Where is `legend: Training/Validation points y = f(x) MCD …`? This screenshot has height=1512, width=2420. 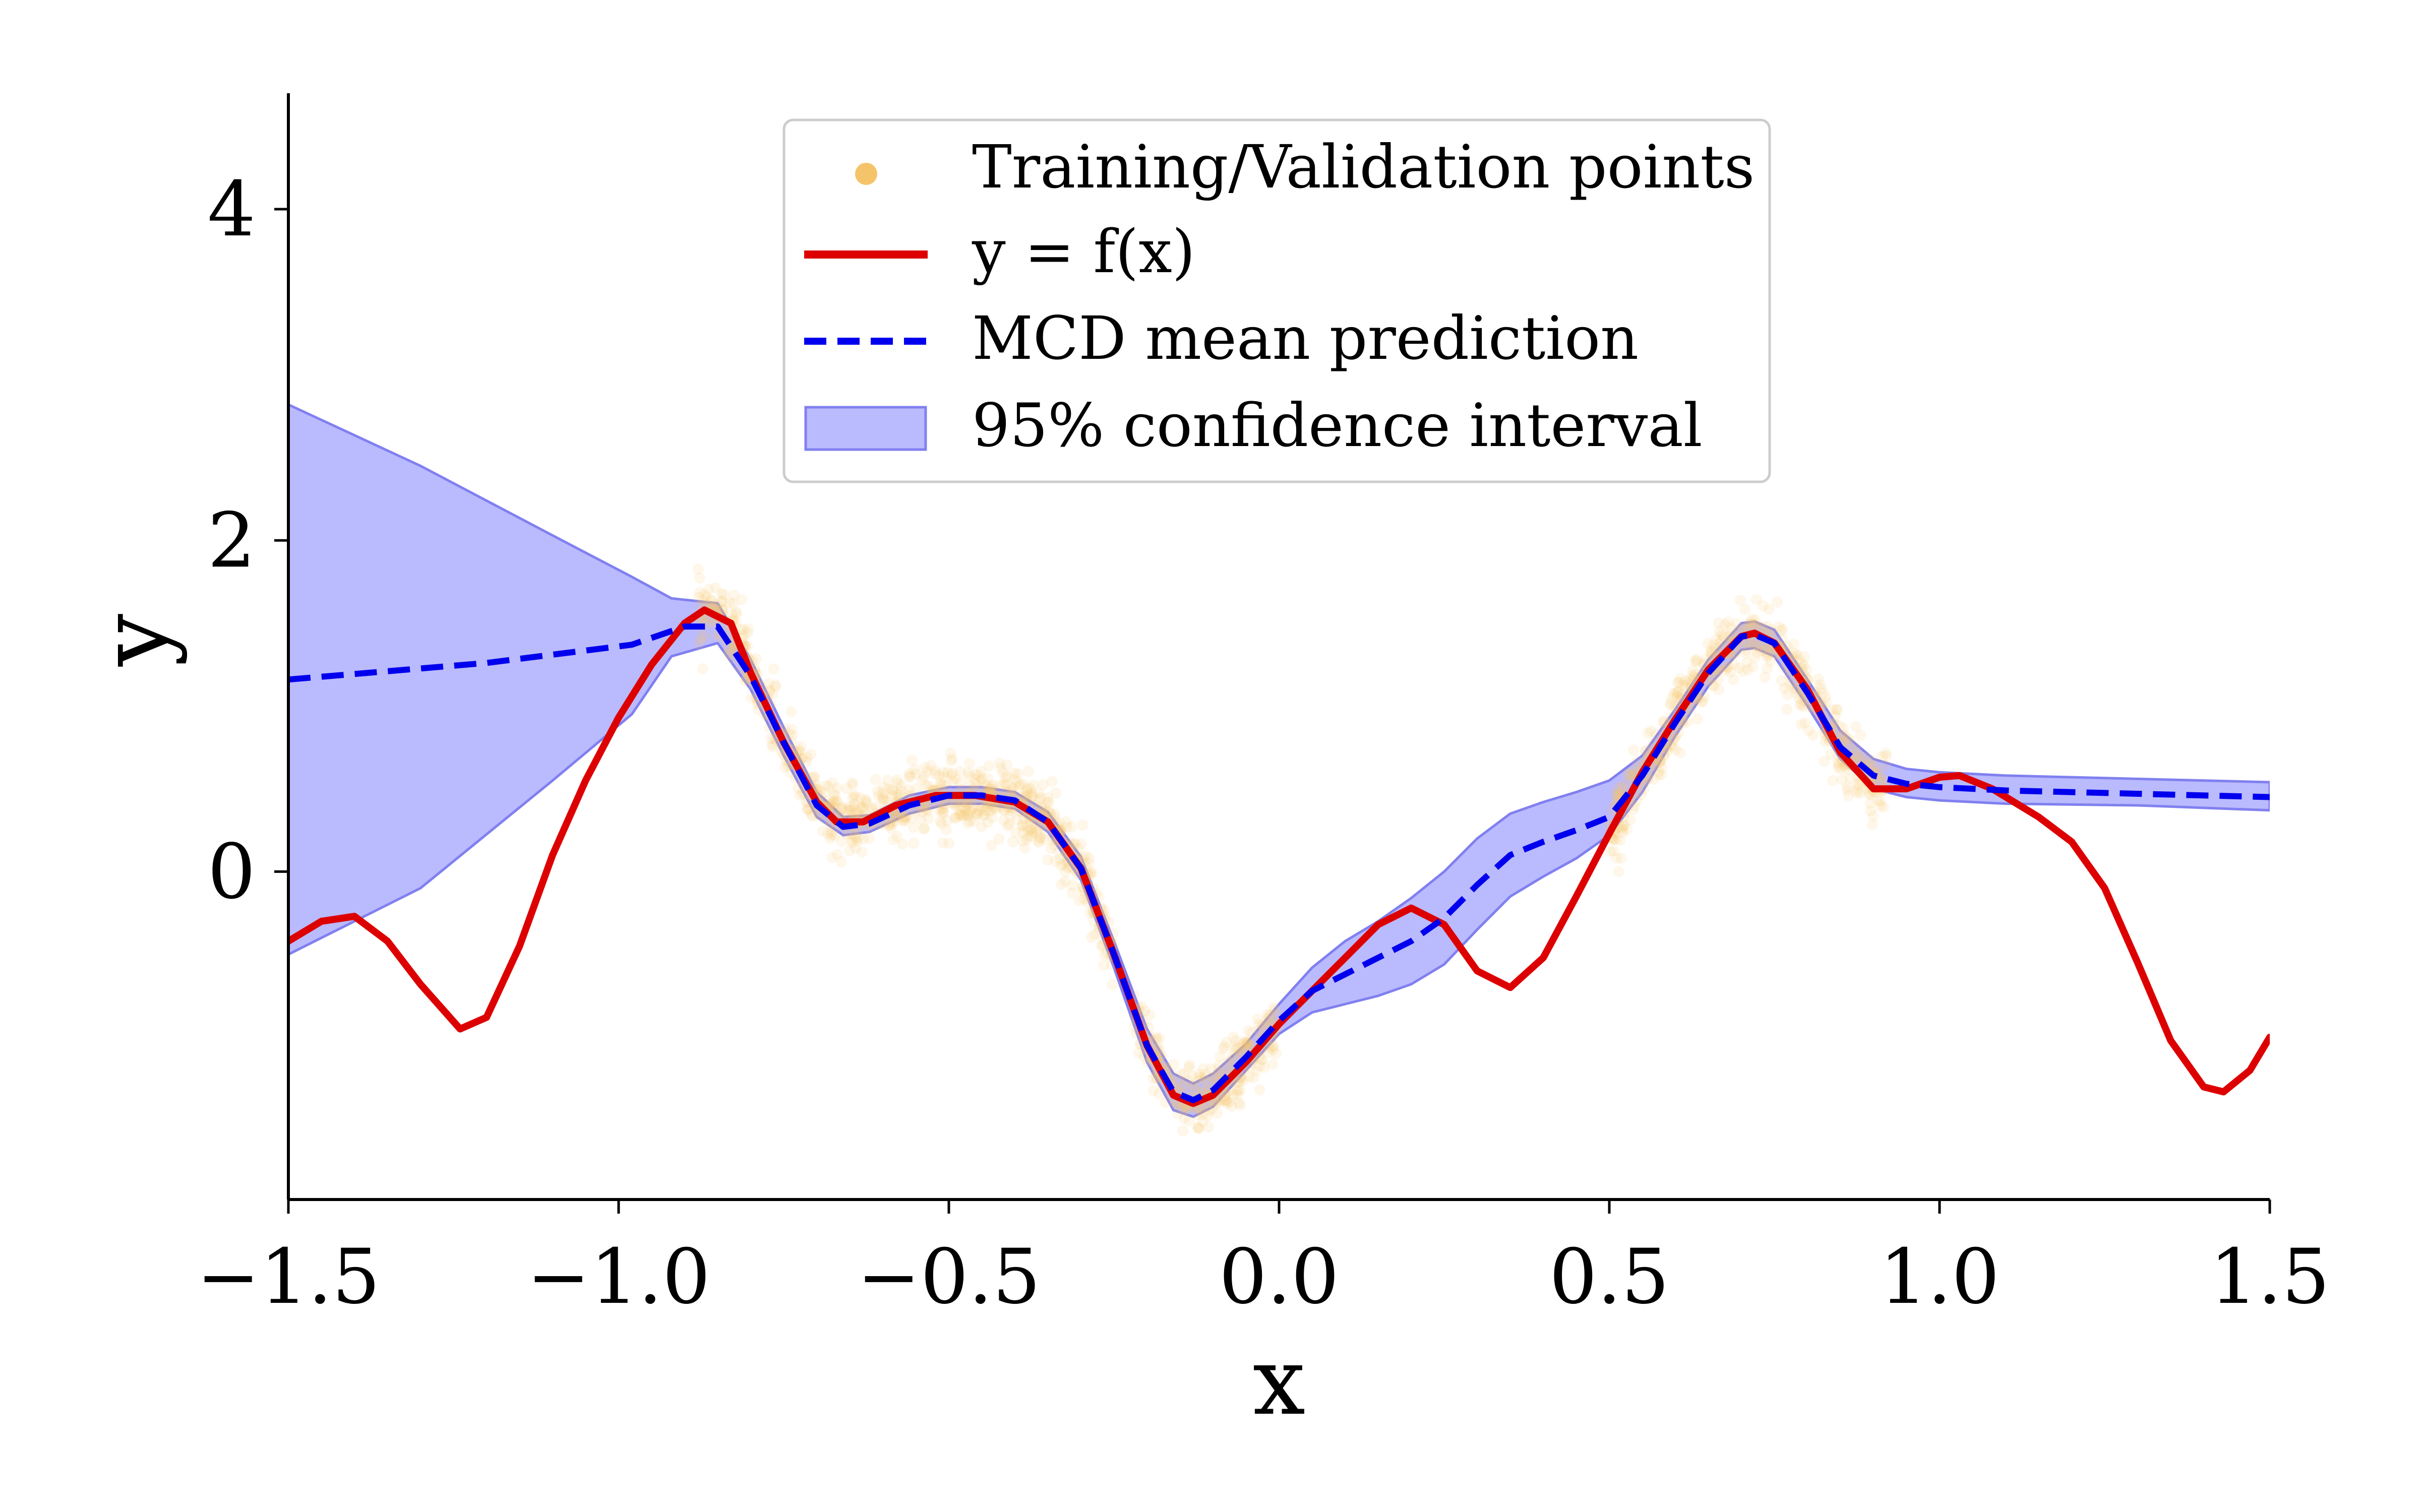 legend: Training/Validation points y = f(x) MCD … is located at coordinates (1276, 301).